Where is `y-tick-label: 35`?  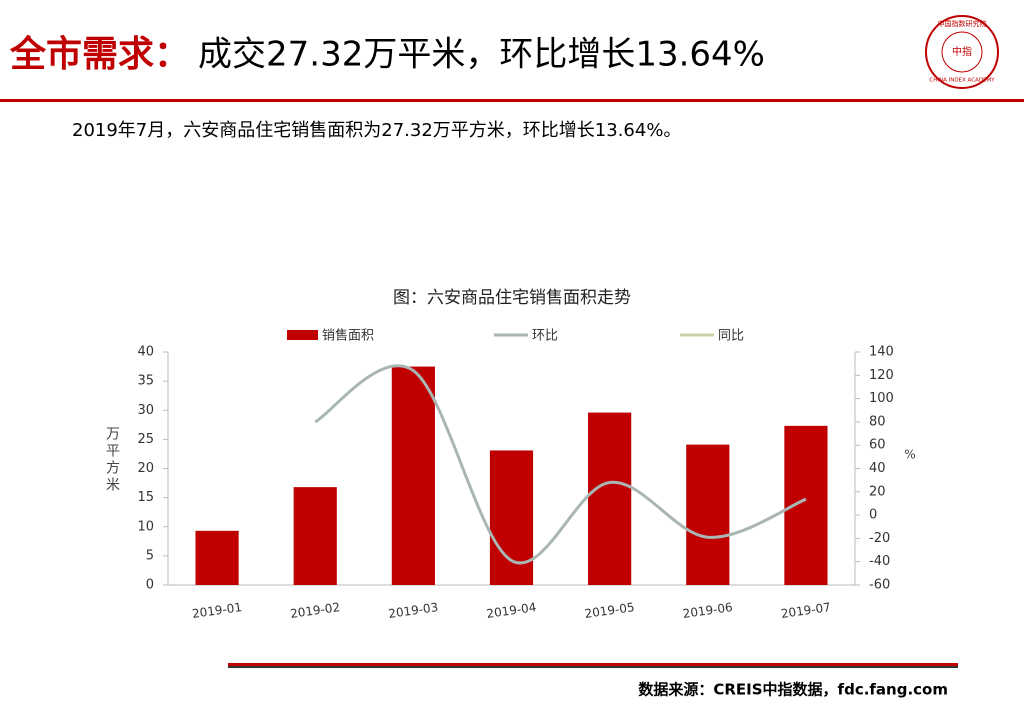 y-tick-label: 35 is located at coordinates (145, 381).